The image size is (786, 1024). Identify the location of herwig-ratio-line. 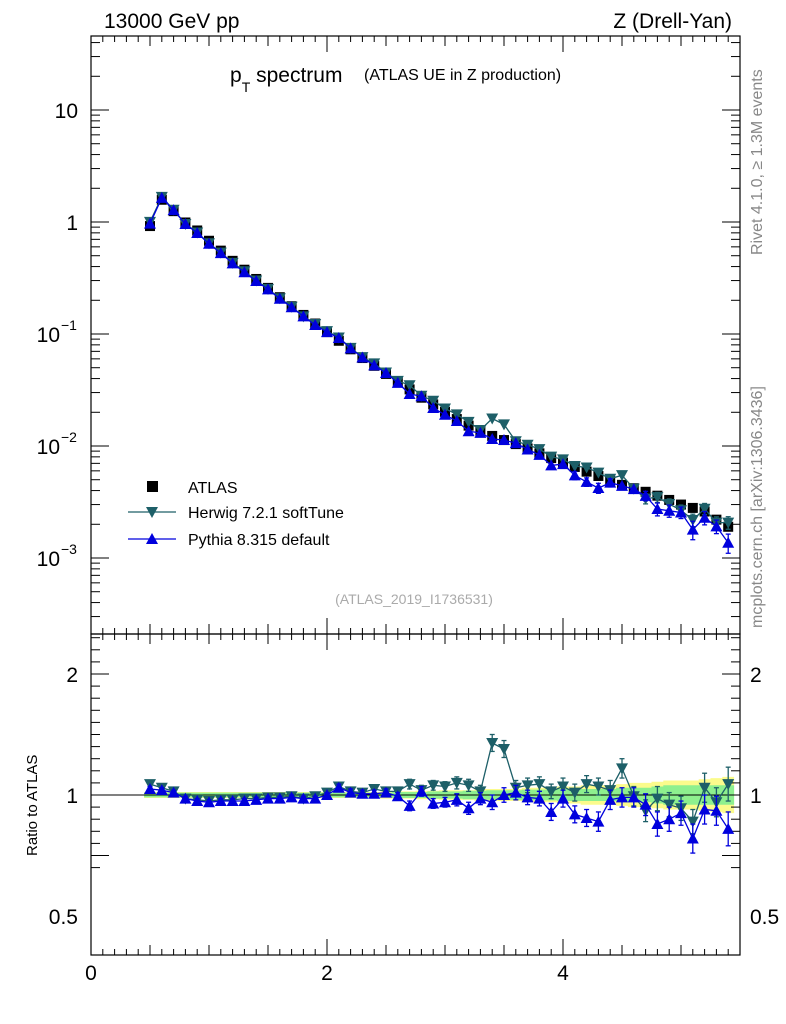
(439, 782).